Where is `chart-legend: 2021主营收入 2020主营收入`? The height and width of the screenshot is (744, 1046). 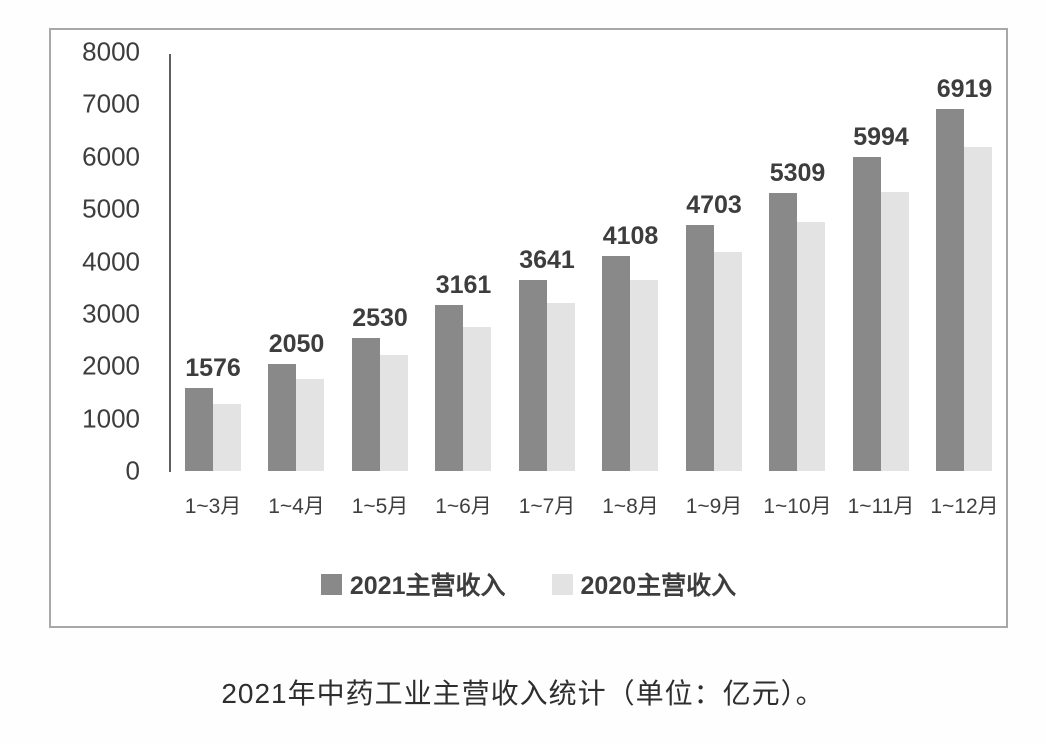 chart-legend: 2021主营收入 2020主营收入 is located at coordinates (528, 584).